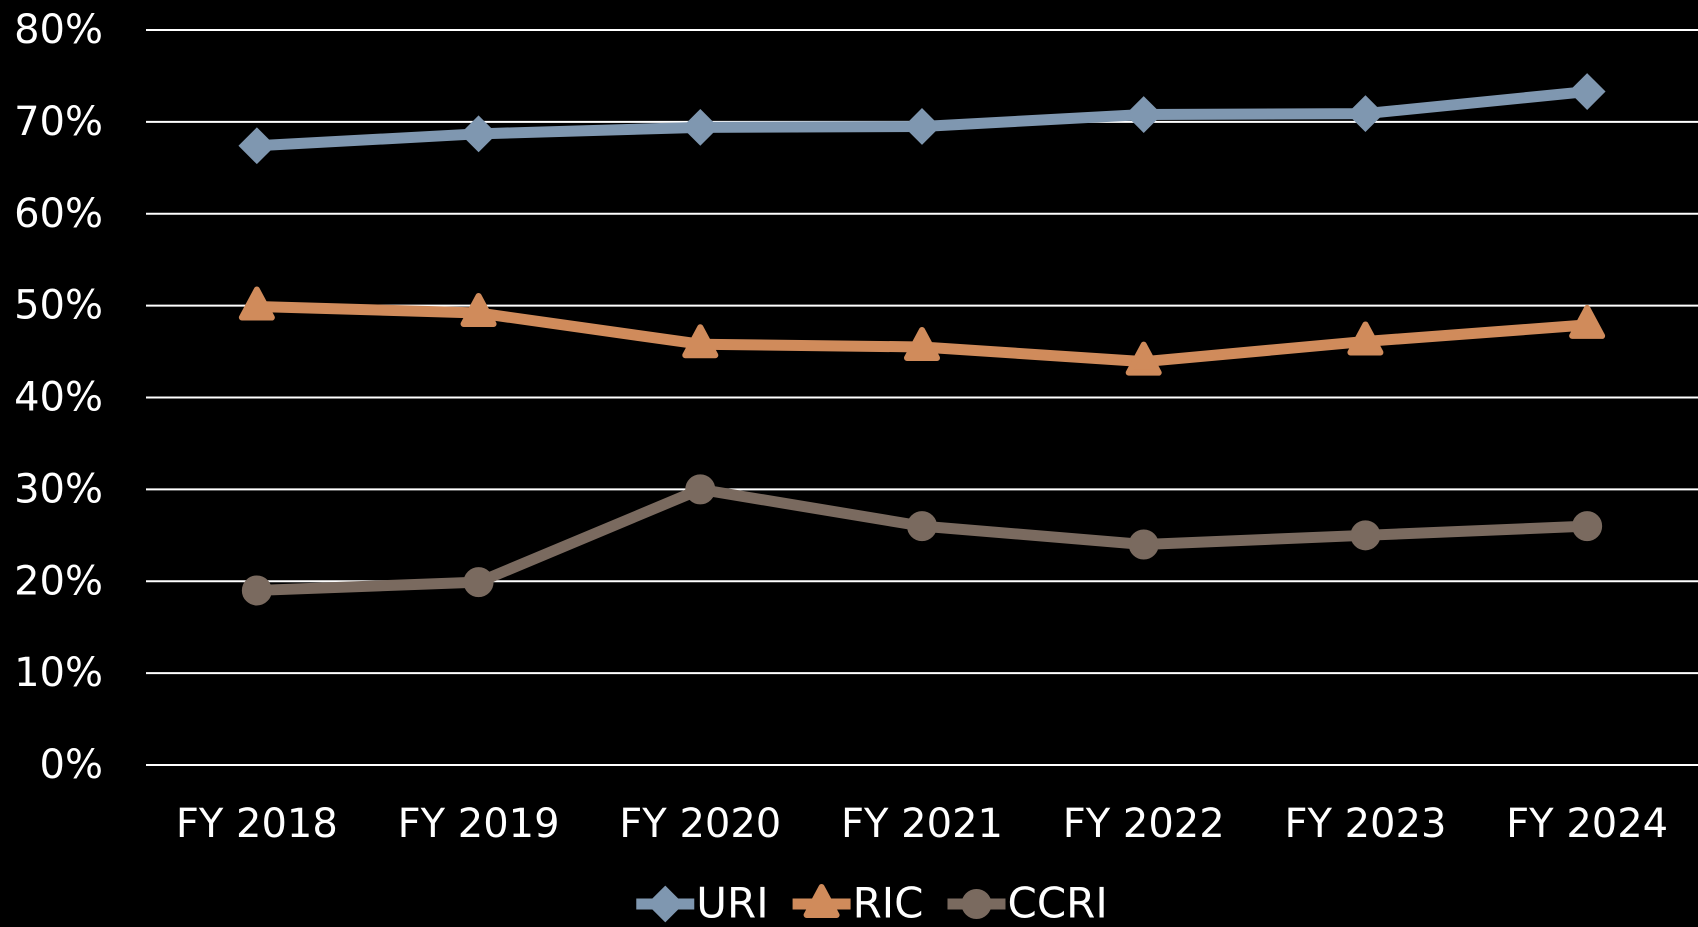 The height and width of the screenshot is (927, 1698). What do you see at coordinates (58, 214) in the screenshot?
I see `y-tick-label: 60%` at bounding box center [58, 214].